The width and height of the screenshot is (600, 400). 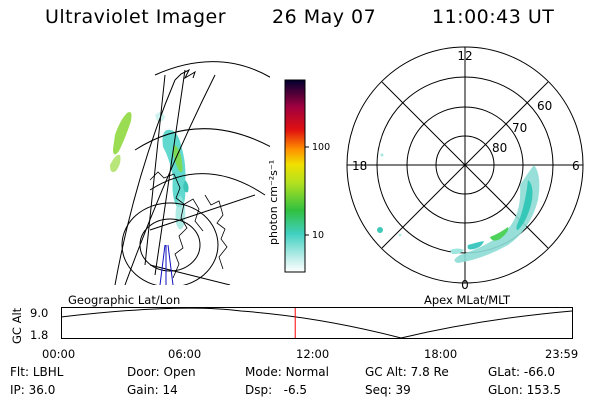 I want to click on altitude-ylabel: GC Alt, so click(x=17, y=325).